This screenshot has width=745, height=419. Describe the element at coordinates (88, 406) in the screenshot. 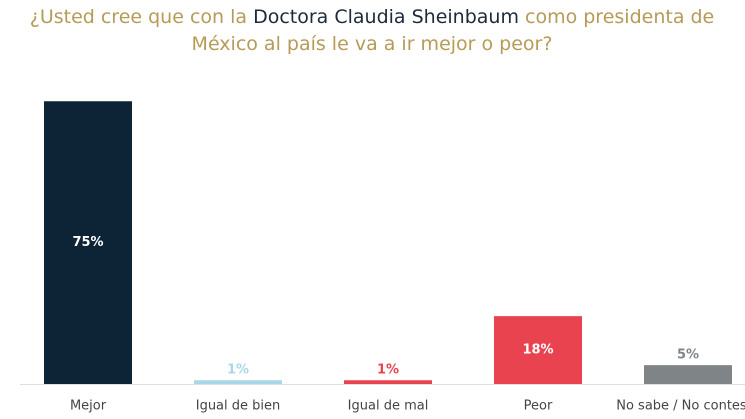

I see `x-tick-label: Mejor` at that location.